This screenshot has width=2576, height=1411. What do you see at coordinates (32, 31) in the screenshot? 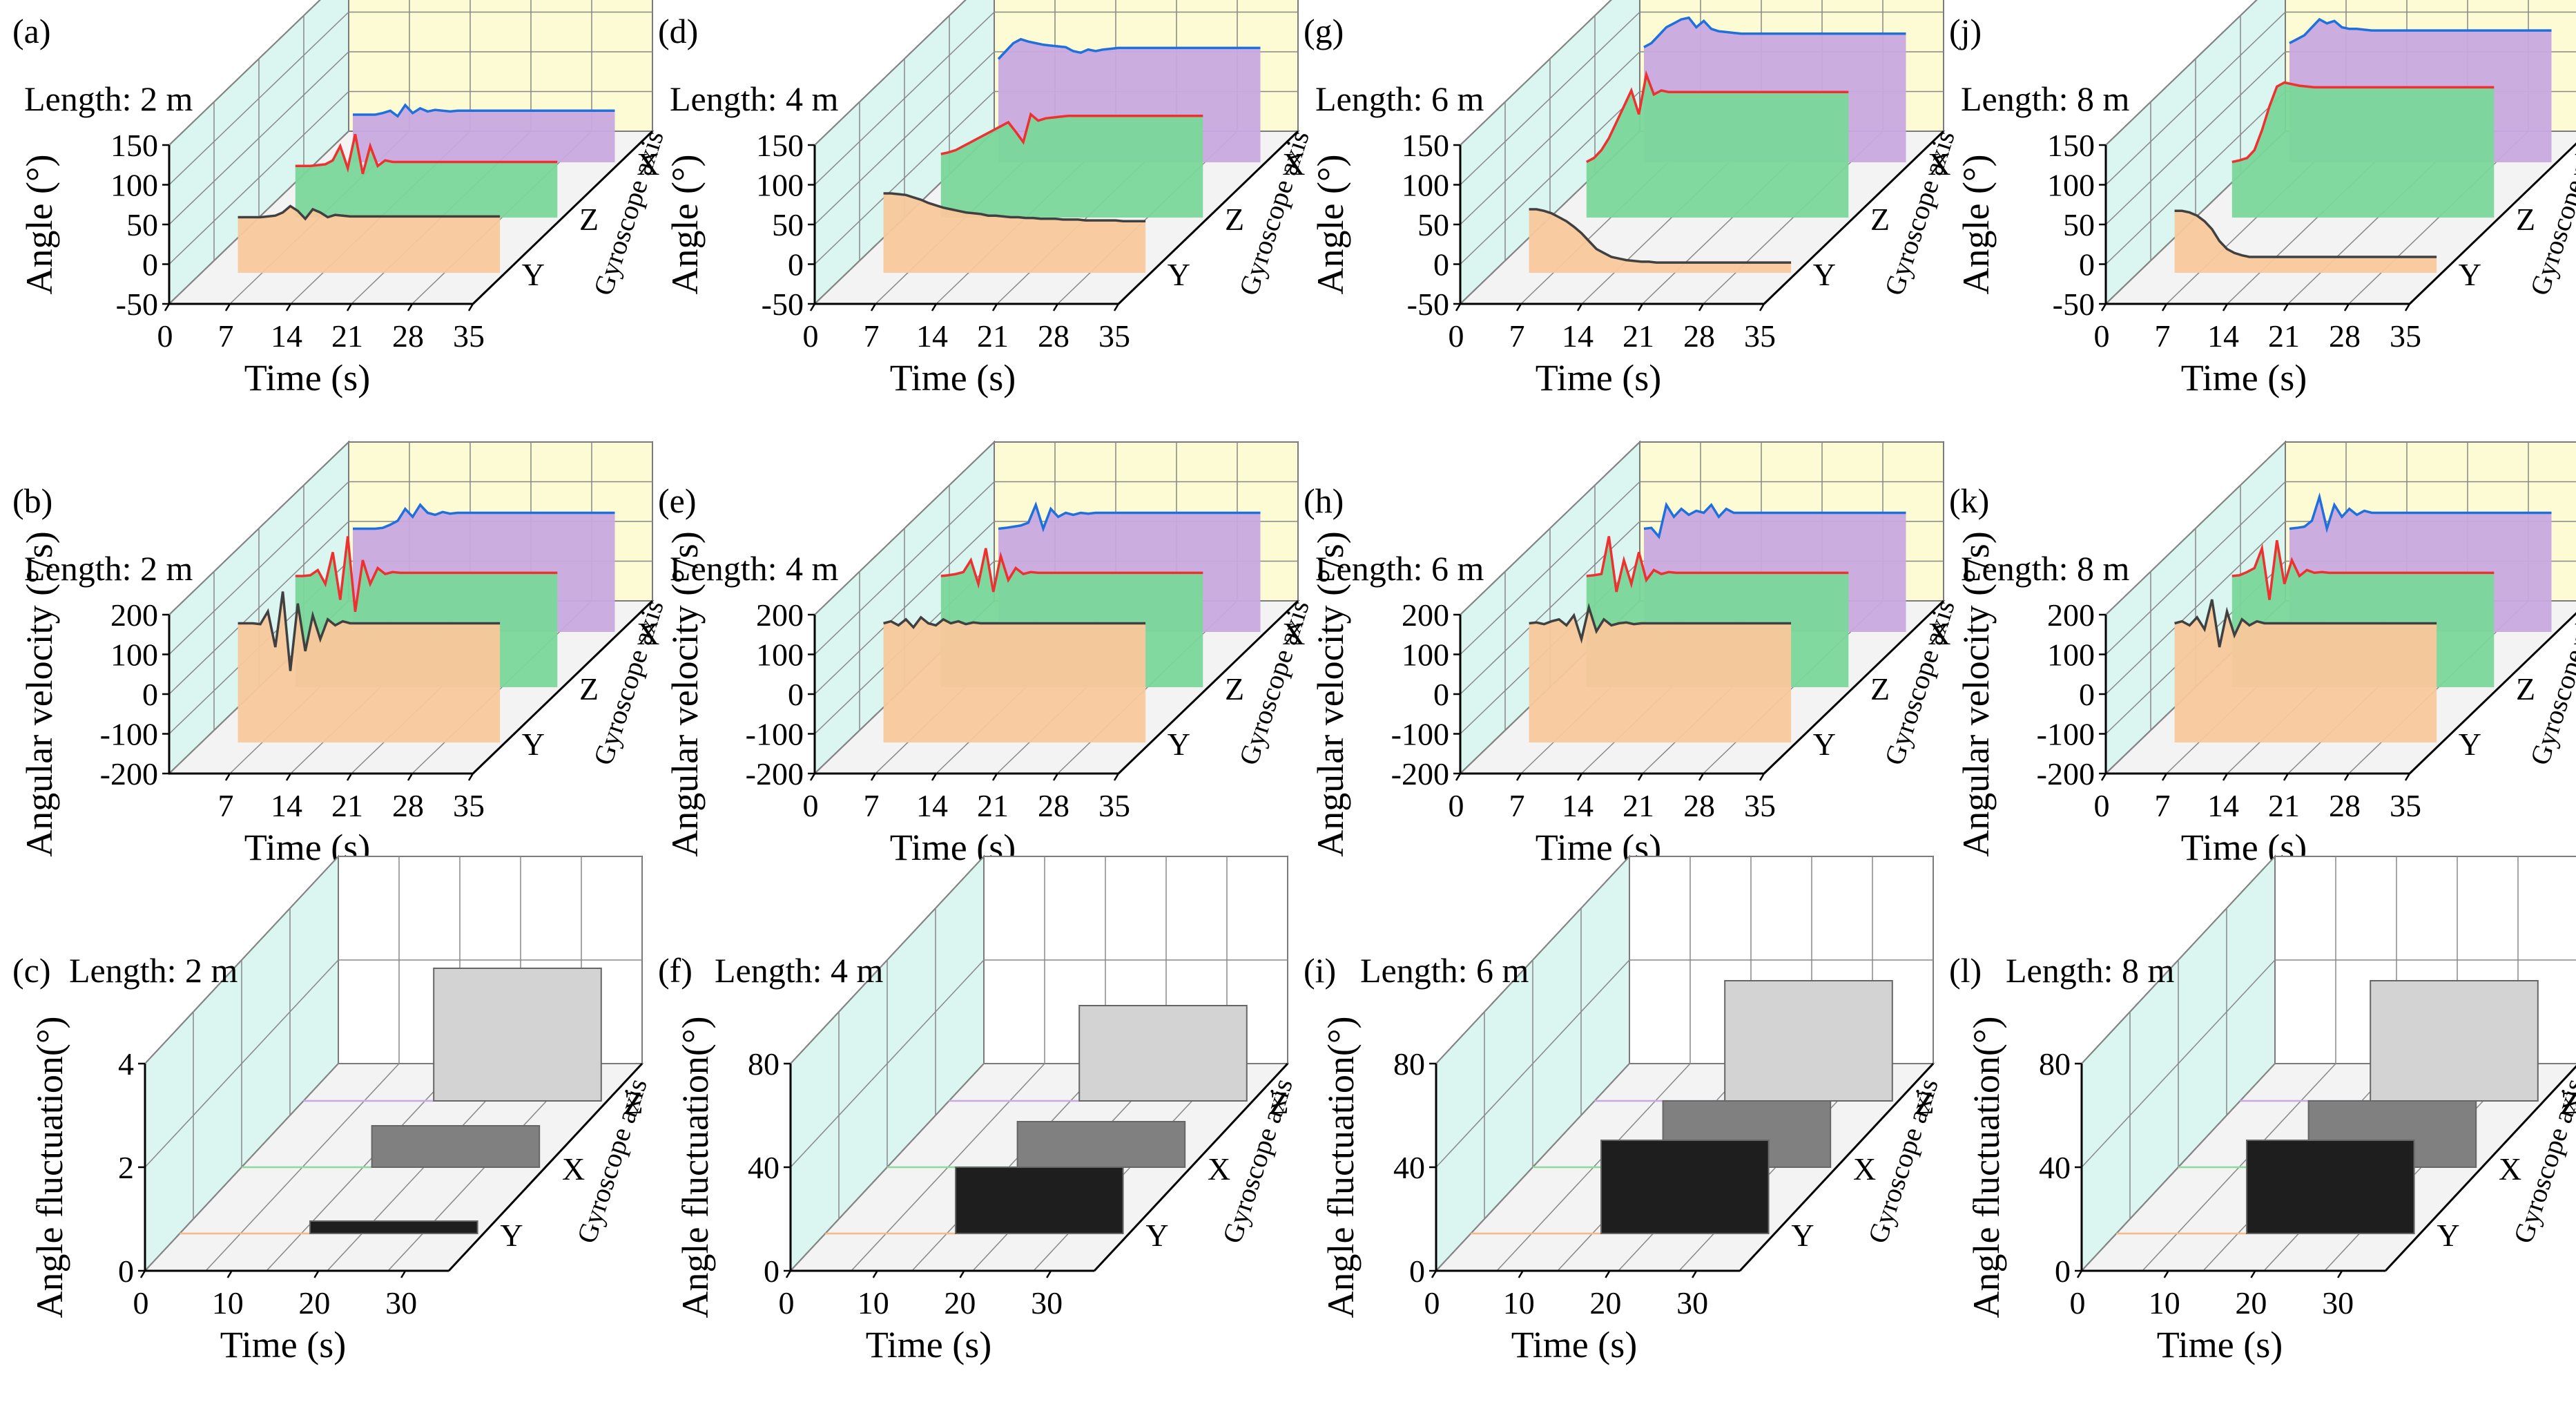
I see `panel-label: (a)` at bounding box center [32, 31].